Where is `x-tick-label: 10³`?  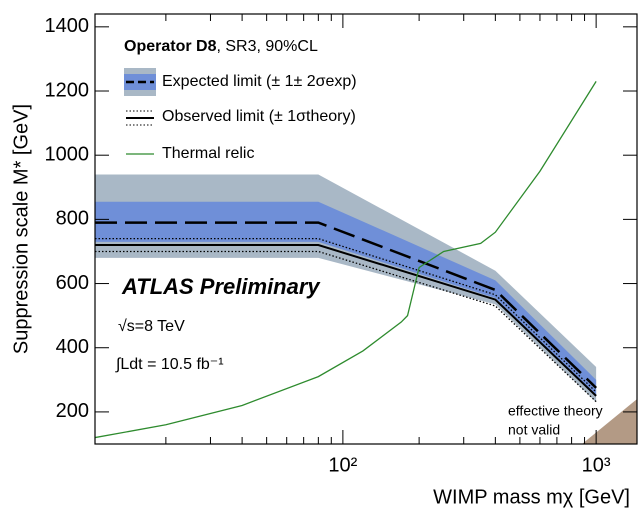 x-tick-label: 10³ is located at coordinates (596, 465).